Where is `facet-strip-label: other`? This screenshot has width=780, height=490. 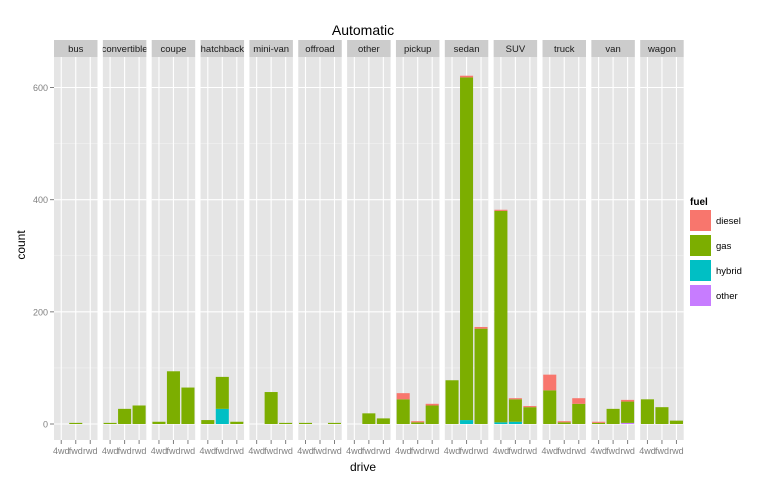 facet-strip-label: other is located at coordinates (369, 49).